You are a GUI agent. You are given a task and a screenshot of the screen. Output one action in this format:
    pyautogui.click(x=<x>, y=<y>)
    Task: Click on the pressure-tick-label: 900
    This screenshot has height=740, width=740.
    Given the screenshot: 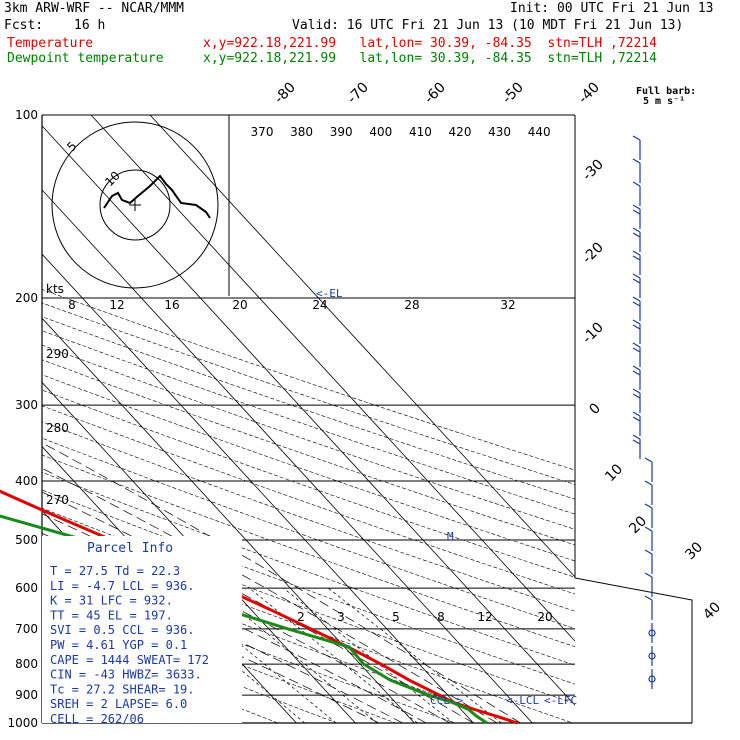 What is the action you would take?
    pyautogui.click(x=26, y=695)
    